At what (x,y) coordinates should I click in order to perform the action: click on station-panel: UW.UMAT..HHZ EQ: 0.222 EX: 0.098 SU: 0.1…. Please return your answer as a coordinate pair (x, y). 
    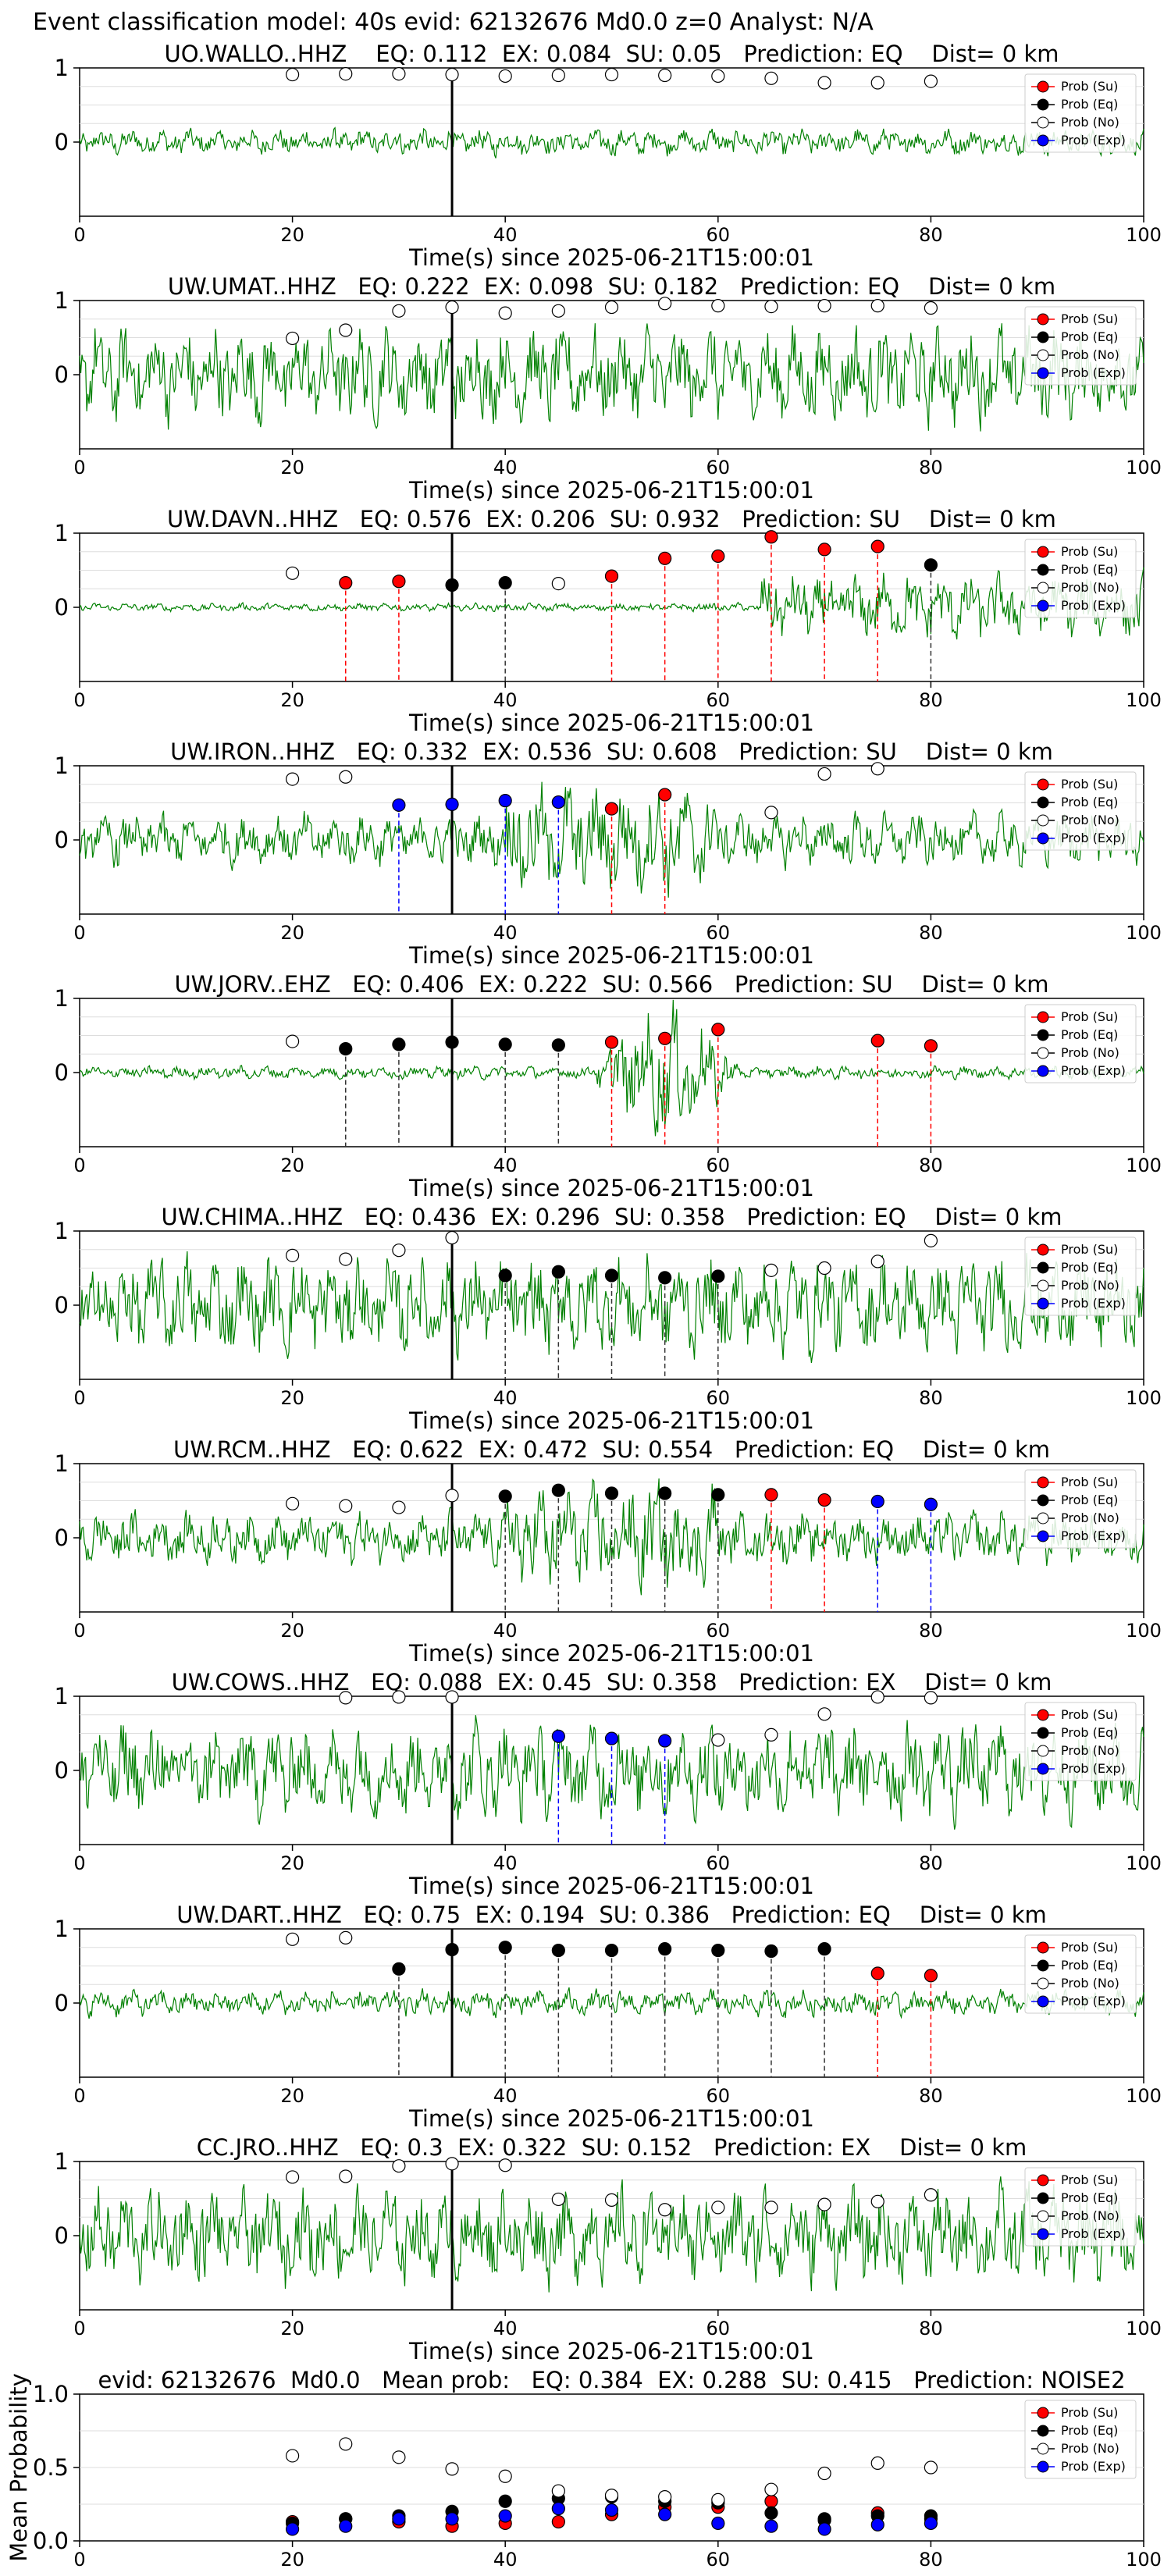
    Looking at the image, I should click on (608, 388).